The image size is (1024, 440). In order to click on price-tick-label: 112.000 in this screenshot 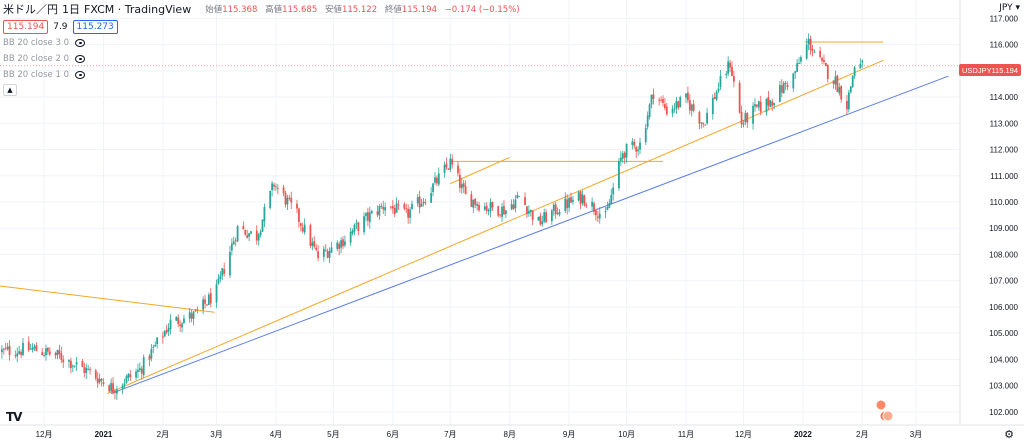, I will do `click(1004, 150)`.